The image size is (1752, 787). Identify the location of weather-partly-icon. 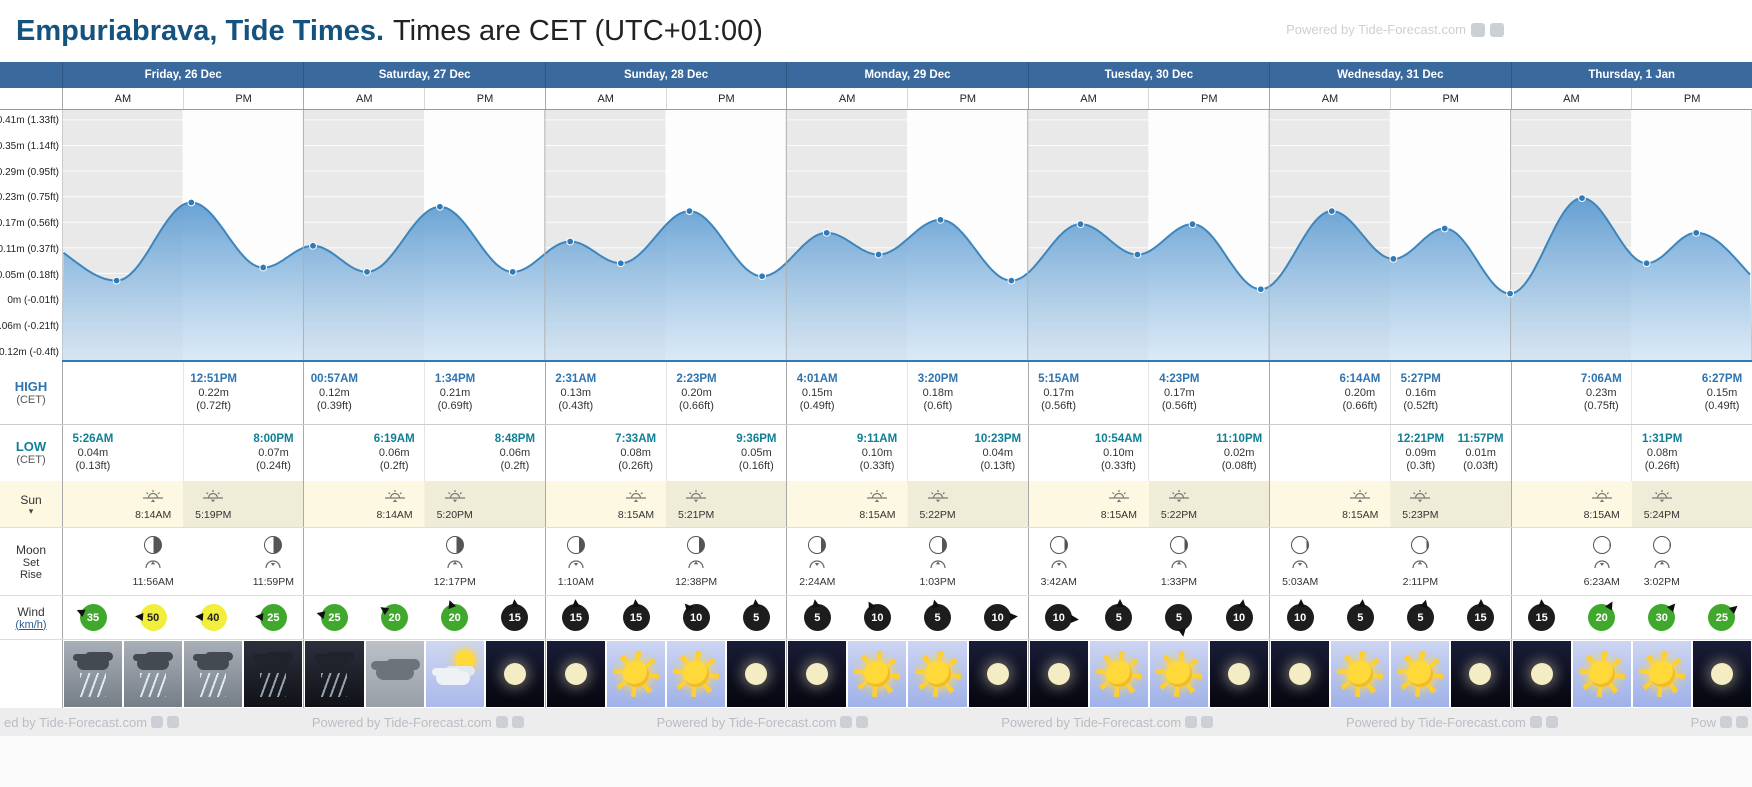
(454, 674).